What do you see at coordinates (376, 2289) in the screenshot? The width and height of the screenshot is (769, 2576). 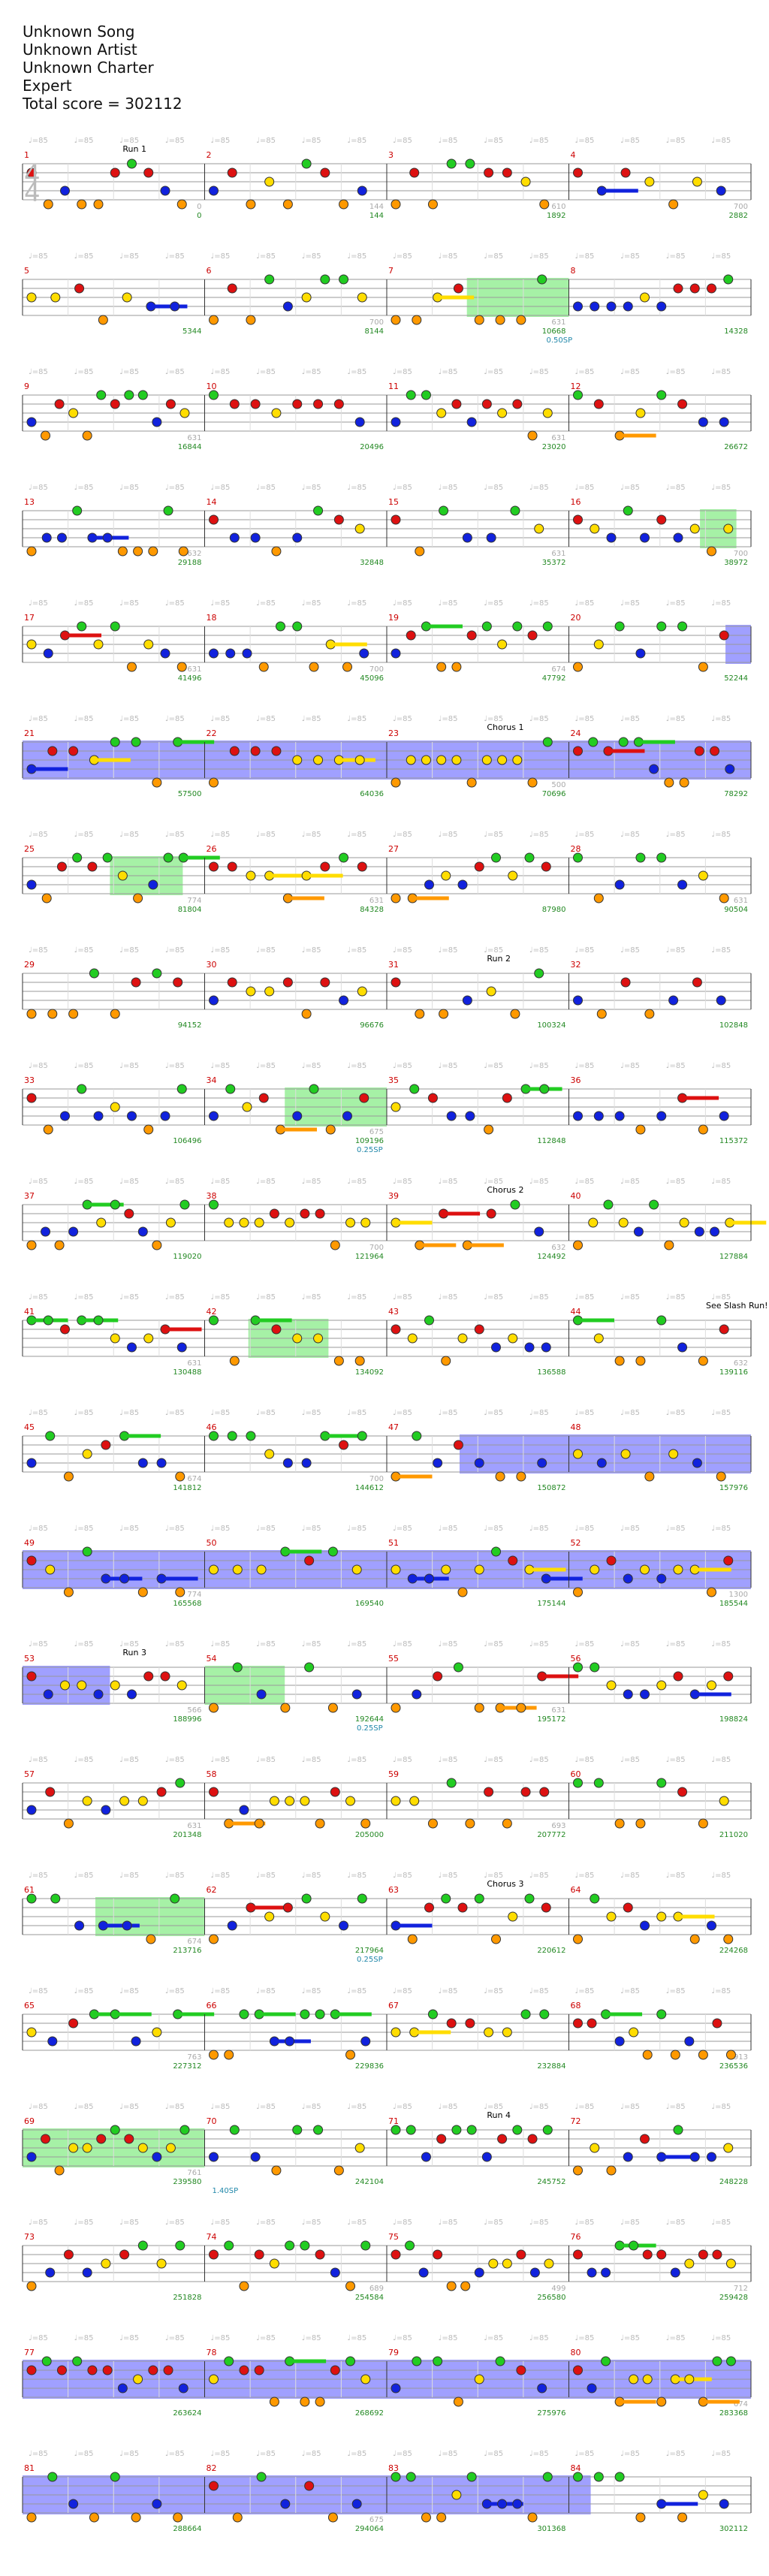 I see `measure-note-count: 689` at bounding box center [376, 2289].